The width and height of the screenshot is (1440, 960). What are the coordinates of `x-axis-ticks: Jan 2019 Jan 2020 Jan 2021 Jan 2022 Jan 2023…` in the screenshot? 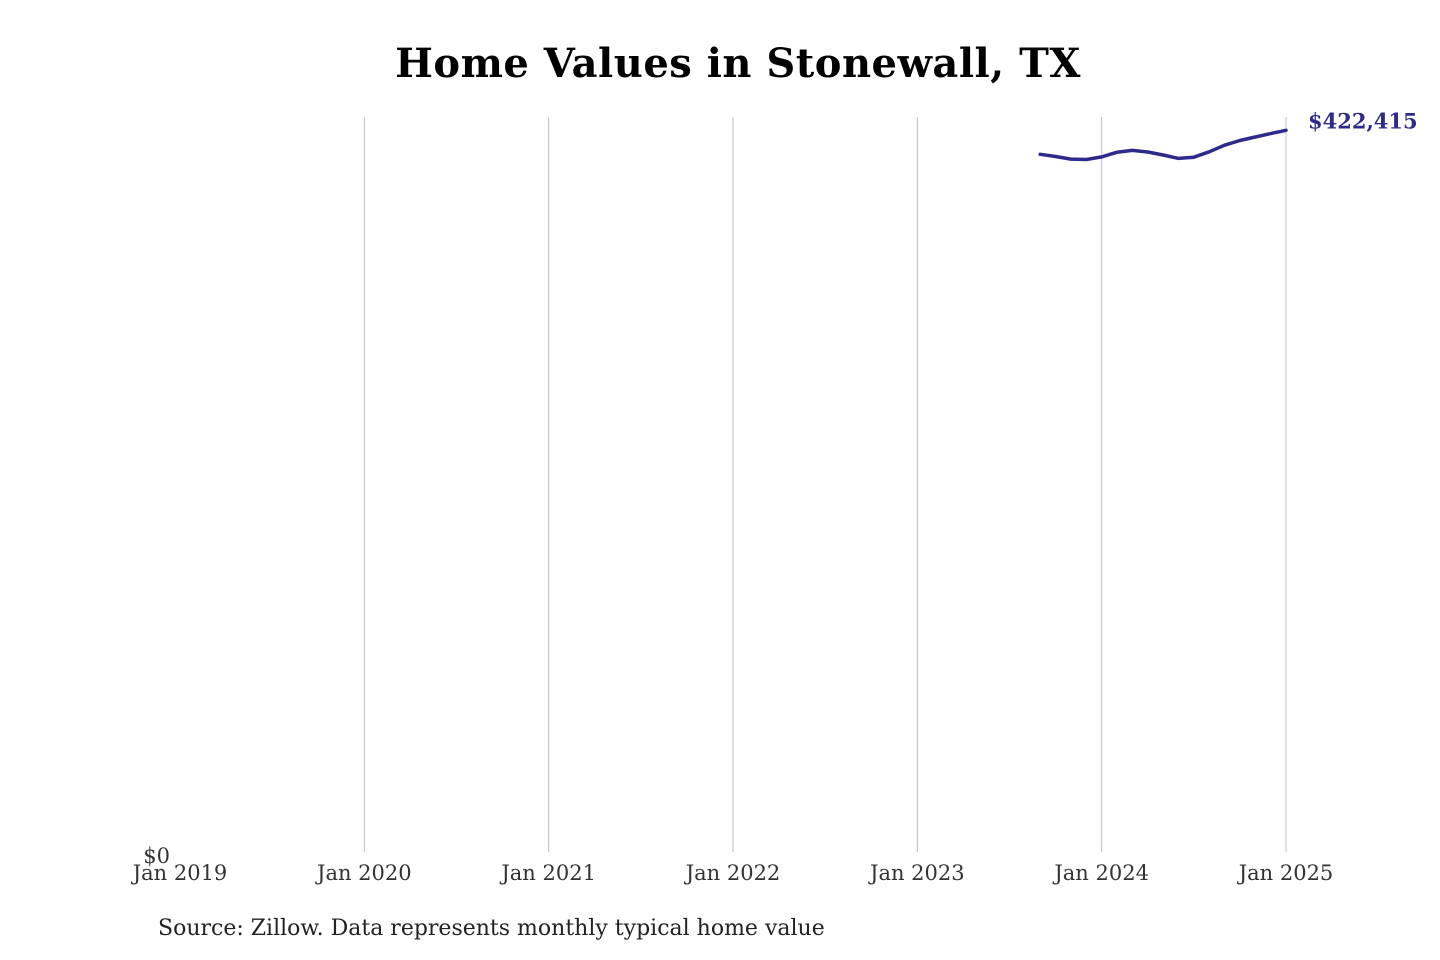 It's located at (732, 873).